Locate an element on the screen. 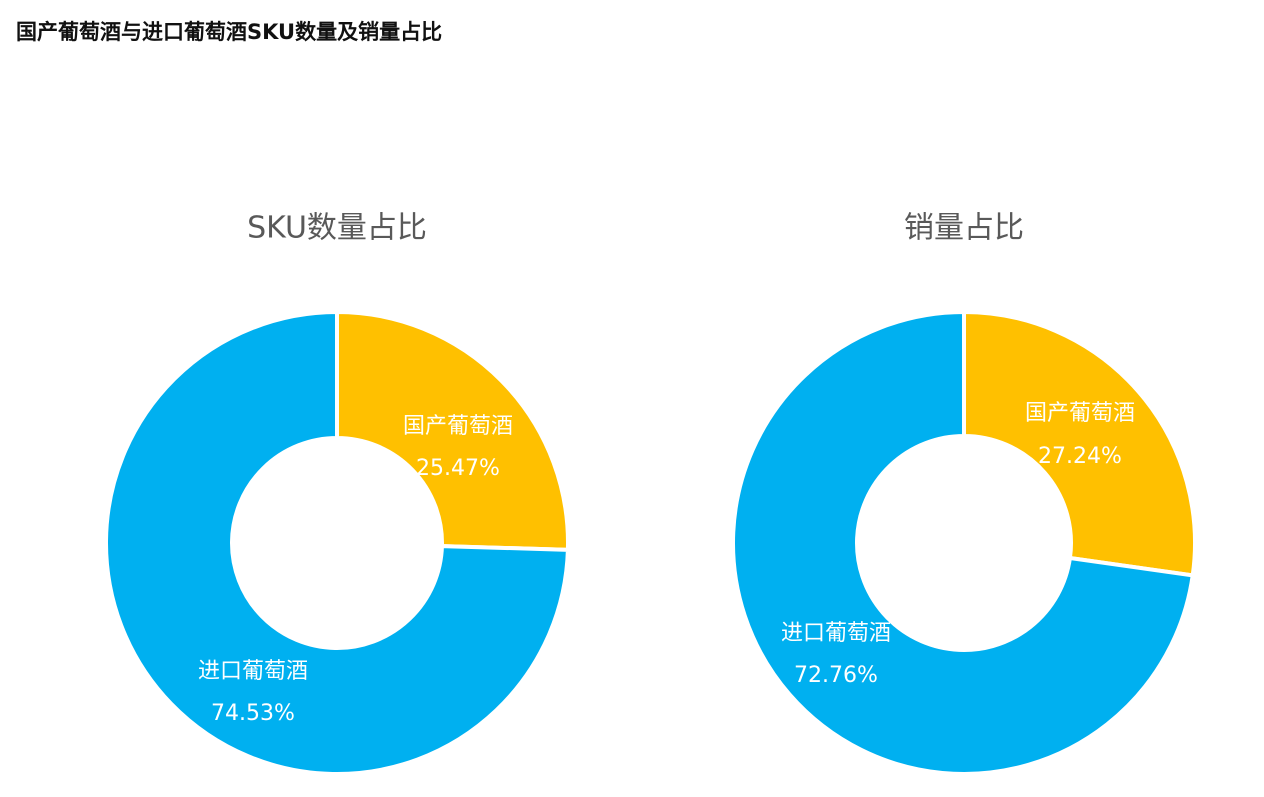 This screenshot has width=1264, height=797. slice-value-imported-wine: 72.76% is located at coordinates (836, 675).